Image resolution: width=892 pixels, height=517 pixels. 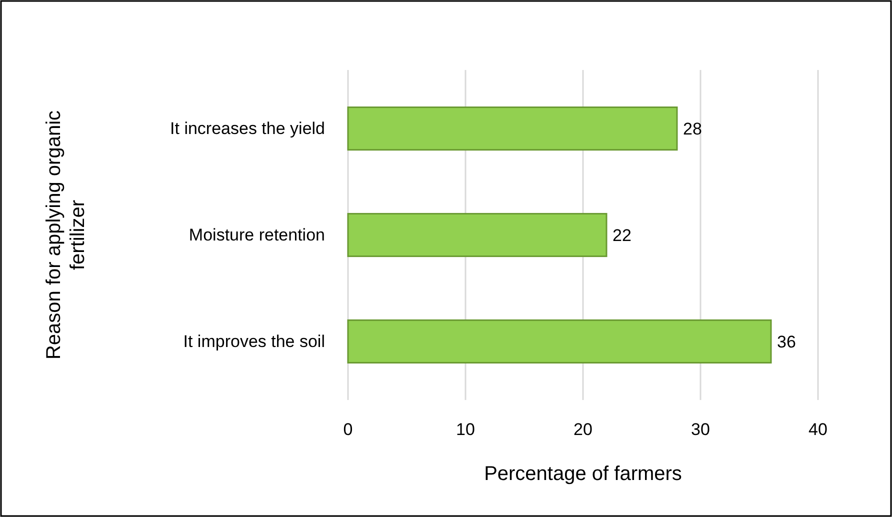 I want to click on y-tick-label: It improves the soil, so click(x=254, y=341).